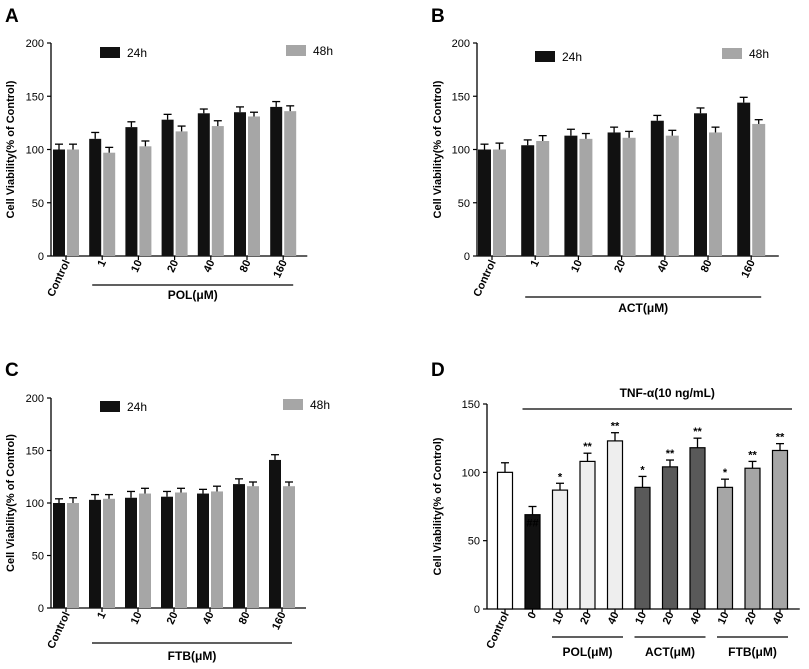  Describe the element at coordinates (12, 370) in the screenshot. I see `panel-letter: C` at that location.